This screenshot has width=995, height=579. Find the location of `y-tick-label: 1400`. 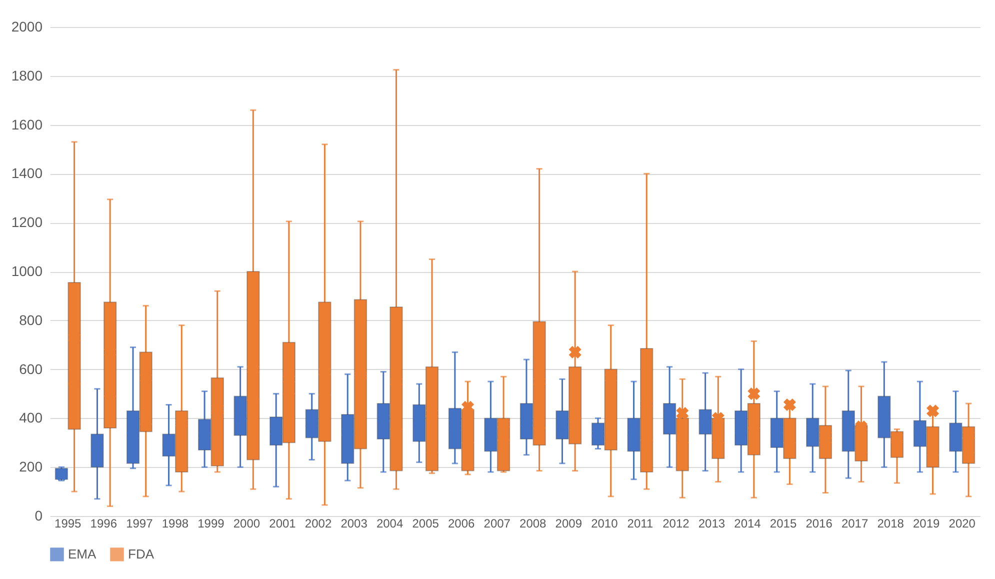

y-tick-label: 1400 is located at coordinates (27, 173).